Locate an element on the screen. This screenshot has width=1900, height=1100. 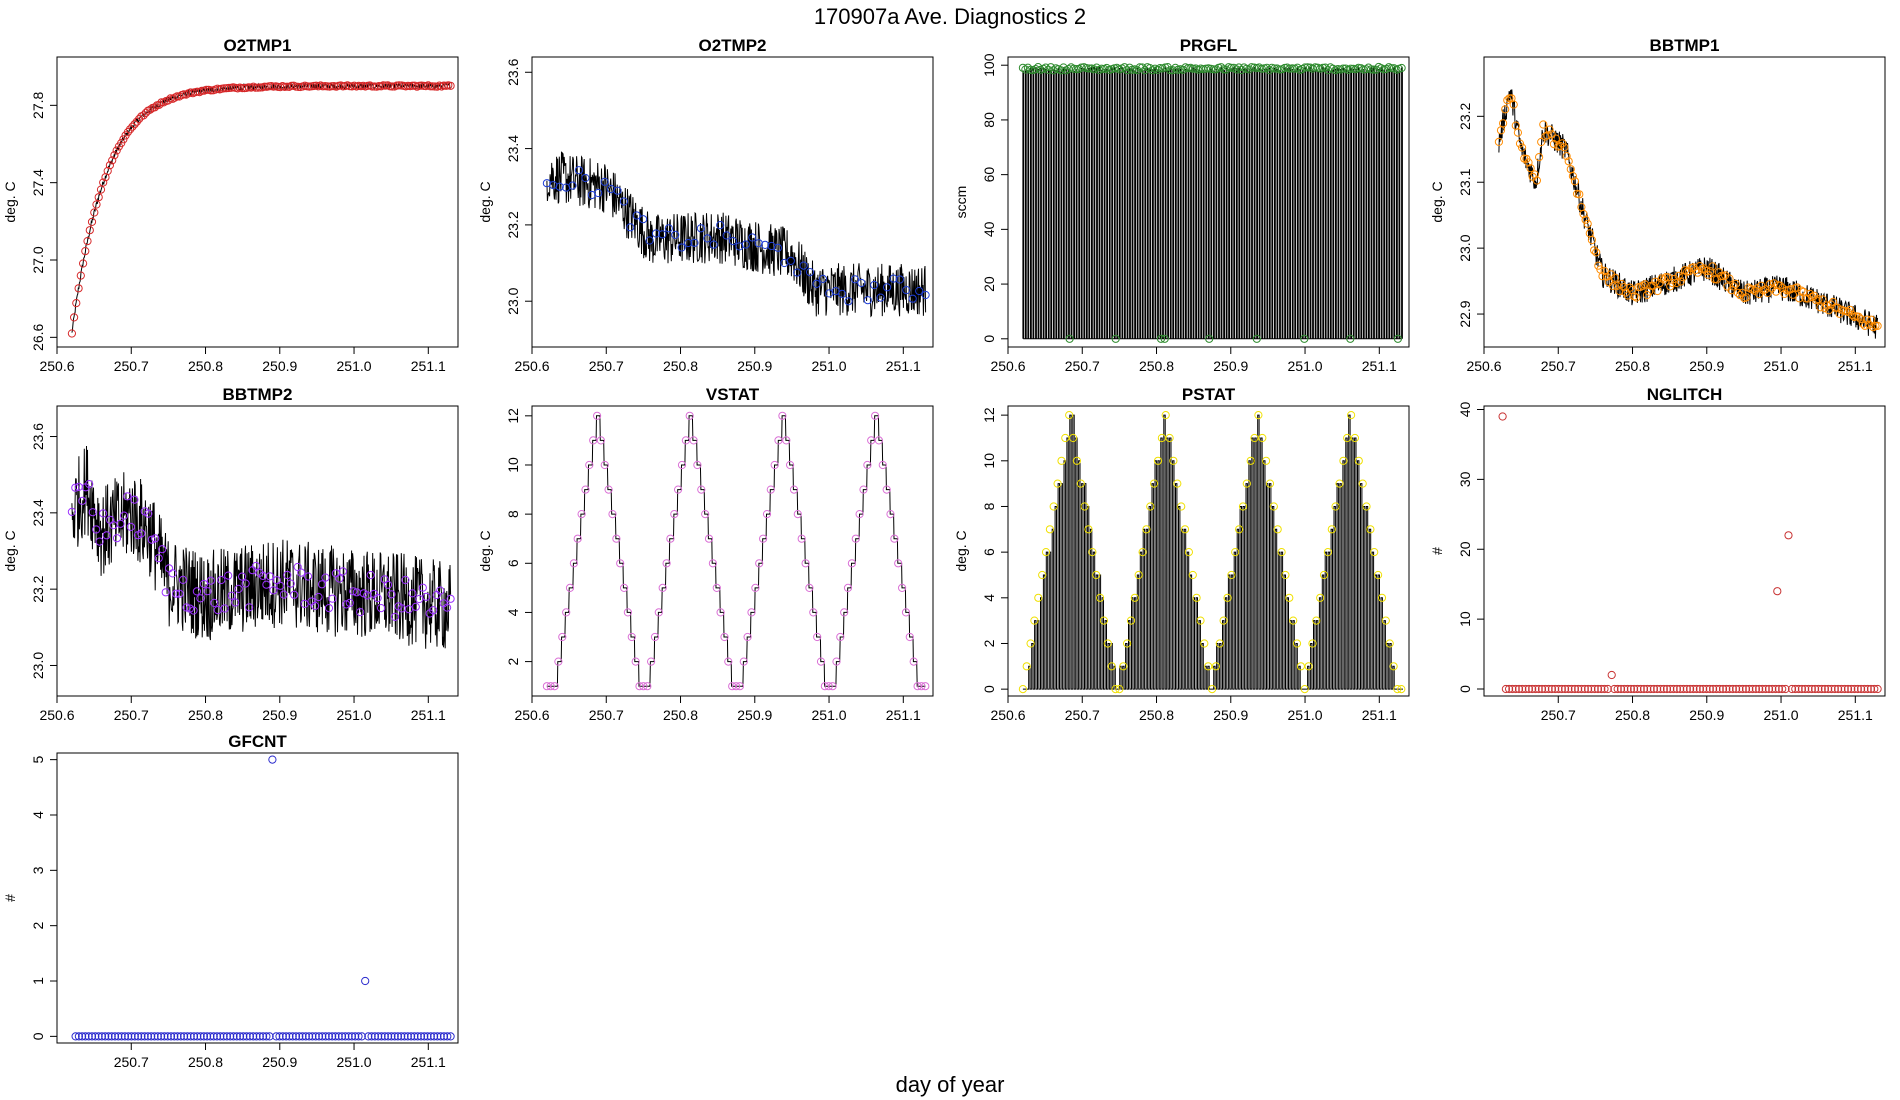
y-tick-label: 3 is located at coordinates (38, 870).